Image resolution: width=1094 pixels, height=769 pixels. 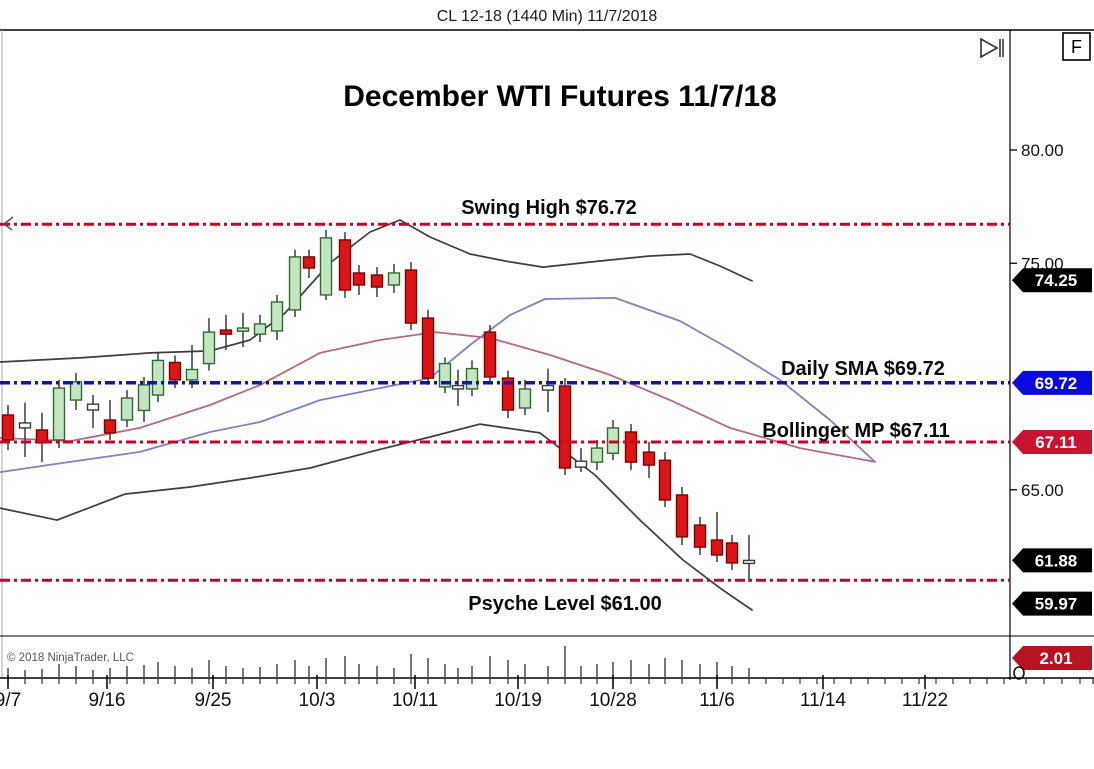 What do you see at coordinates (1042, 490) in the screenshot?
I see `price-tick-label: 65.00` at bounding box center [1042, 490].